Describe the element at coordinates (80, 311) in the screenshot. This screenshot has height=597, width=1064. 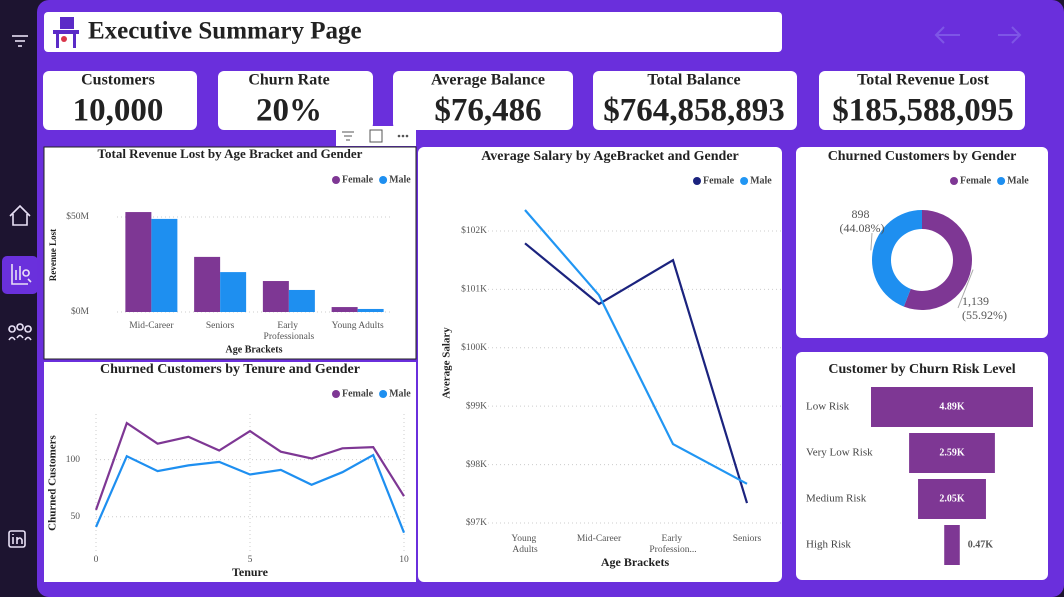
I see `y-tick-label: $0M` at that location.